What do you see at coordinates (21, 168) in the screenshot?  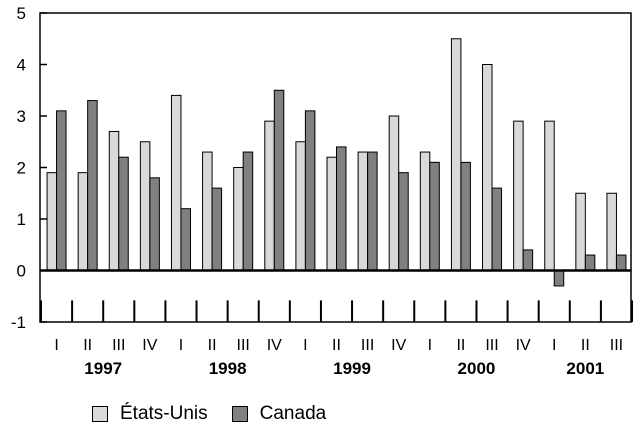 I see `y-tick-label: 2` at bounding box center [21, 168].